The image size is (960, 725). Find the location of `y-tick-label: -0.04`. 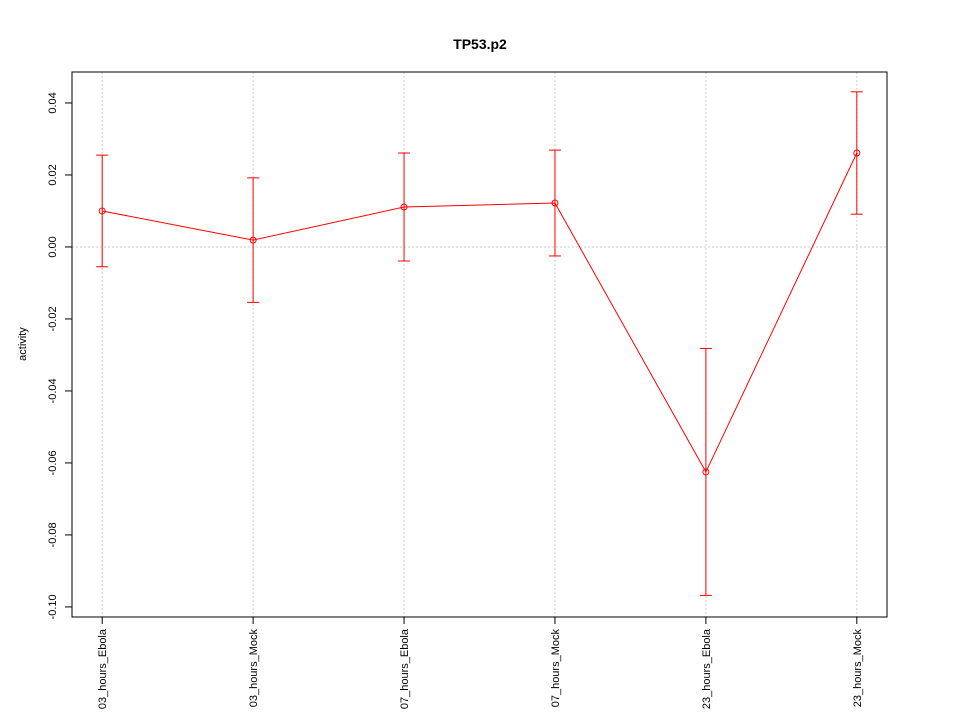

y-tick-label: -0.04 is located at coordinates (53, 390).